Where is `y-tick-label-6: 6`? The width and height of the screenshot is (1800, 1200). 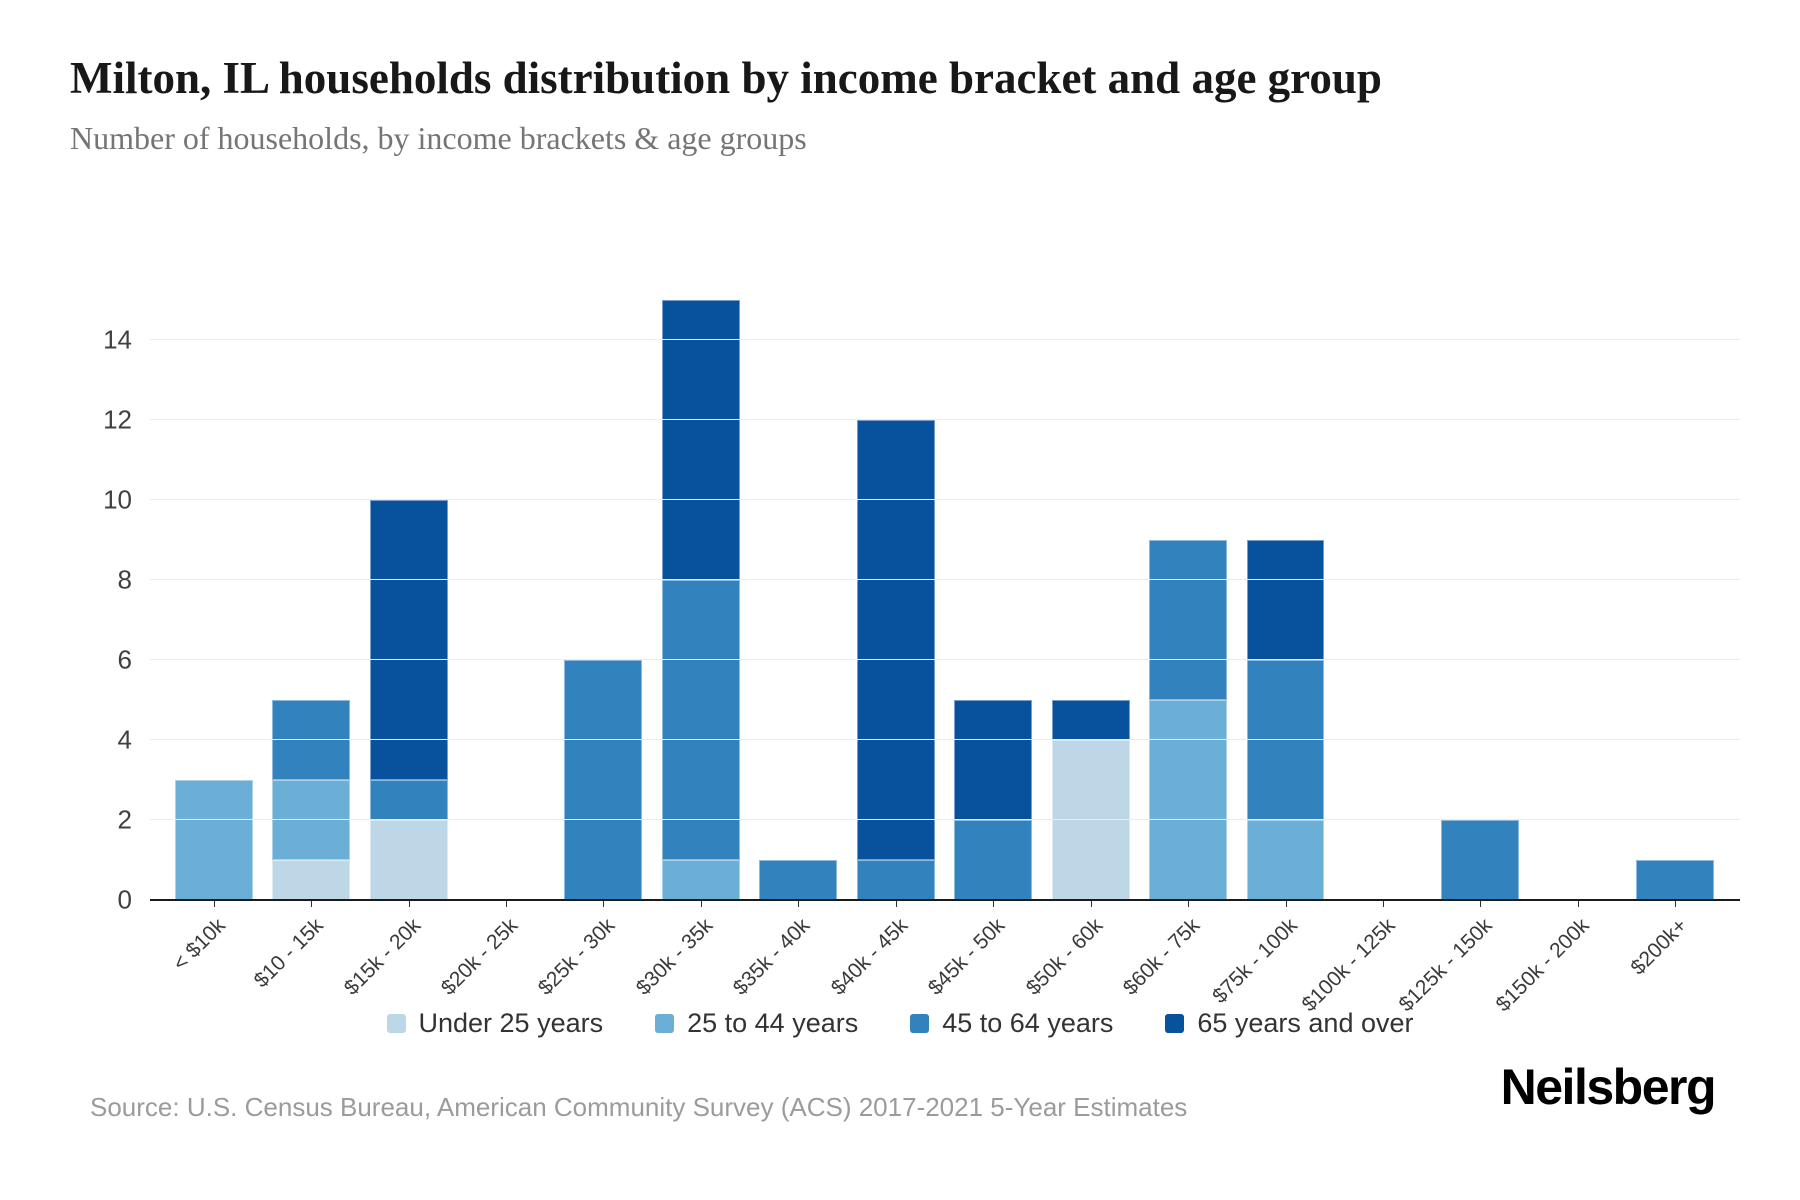 y-tick-label-6: 6 is located at coordinates (124, 659).